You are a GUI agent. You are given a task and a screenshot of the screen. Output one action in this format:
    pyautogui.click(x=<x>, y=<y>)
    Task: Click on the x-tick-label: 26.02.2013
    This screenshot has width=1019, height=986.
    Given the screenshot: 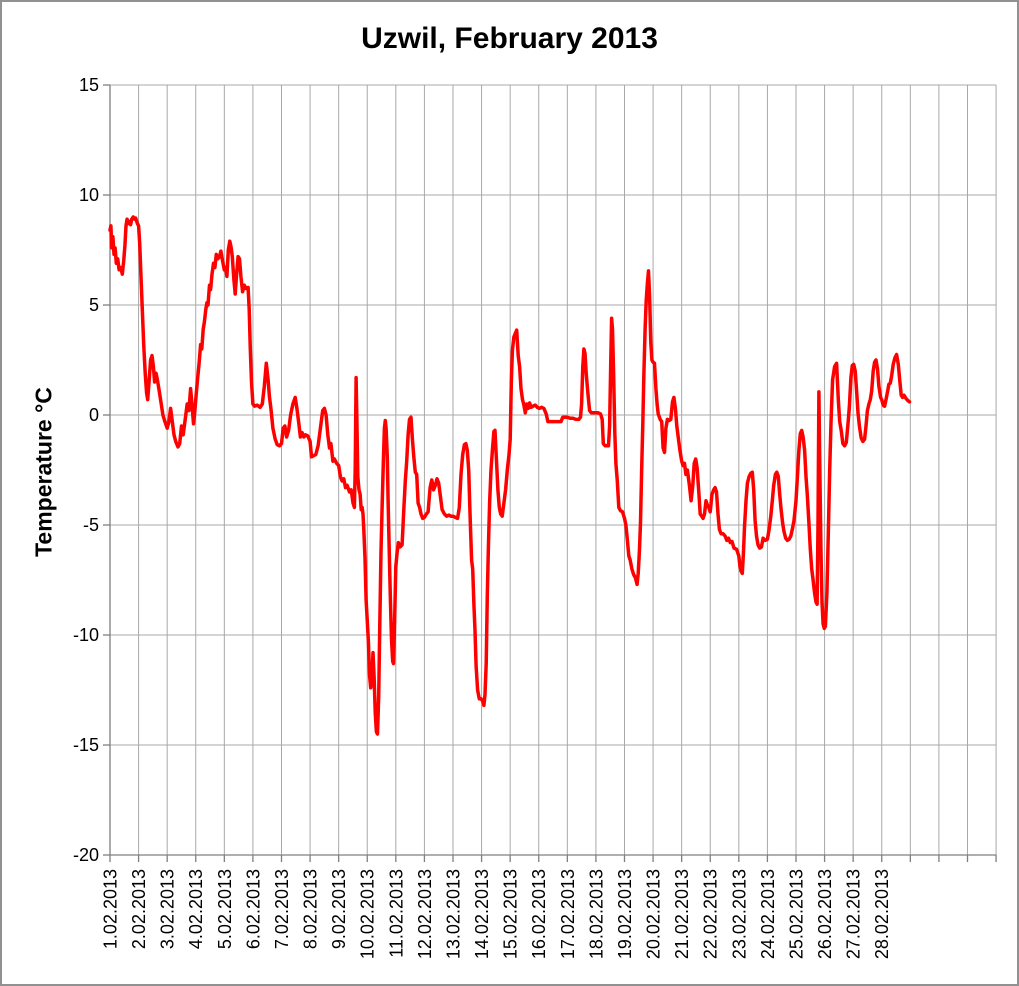 What is the action you would take?
    pyautogui.click(x=825, y=914)
    